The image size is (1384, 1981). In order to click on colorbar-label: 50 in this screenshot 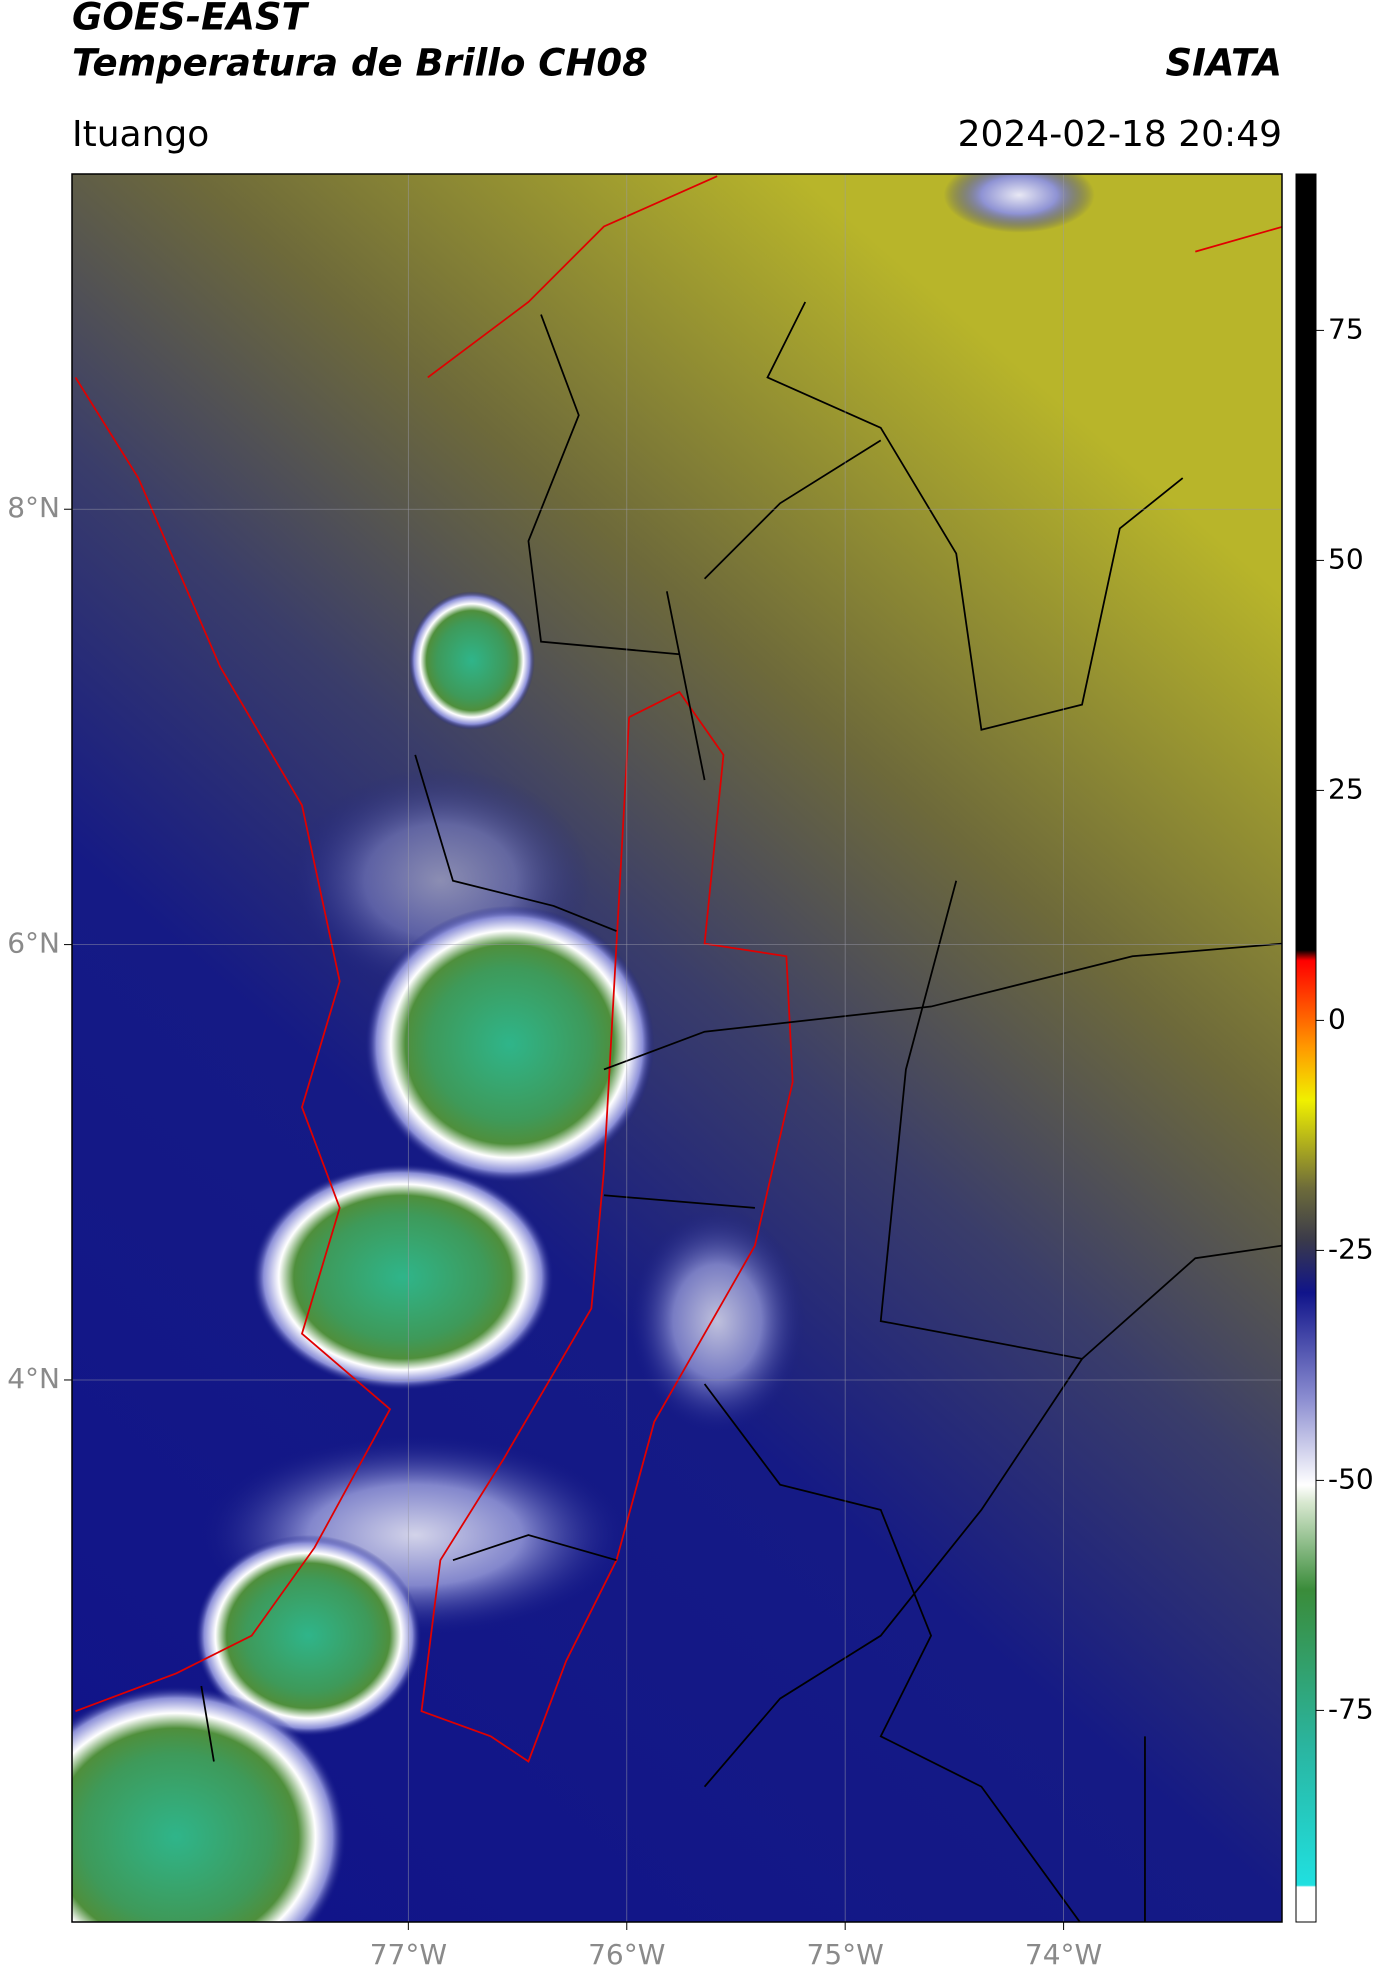, I will do `click(1346, 558)`.